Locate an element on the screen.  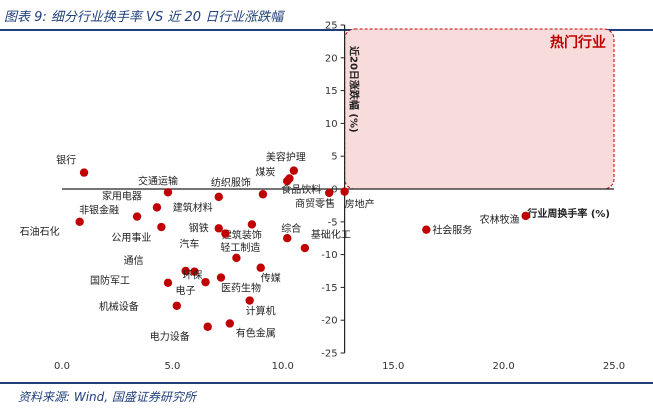
point-label: 美容护理 is located at coordinates (286, 157).